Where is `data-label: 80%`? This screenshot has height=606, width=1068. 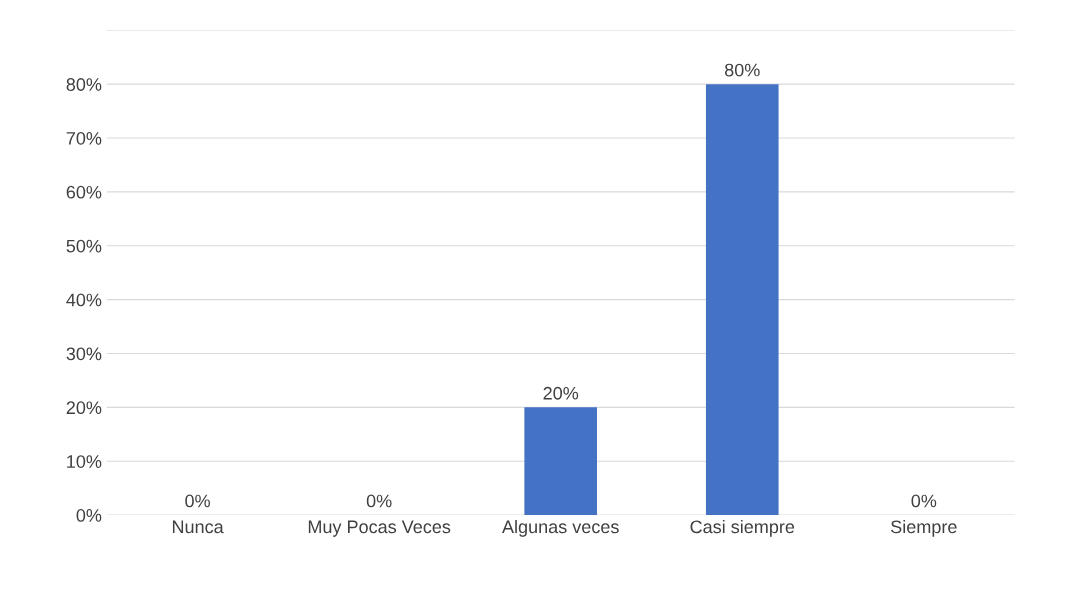 data-label: 80% is located at coordinates (742, 70).